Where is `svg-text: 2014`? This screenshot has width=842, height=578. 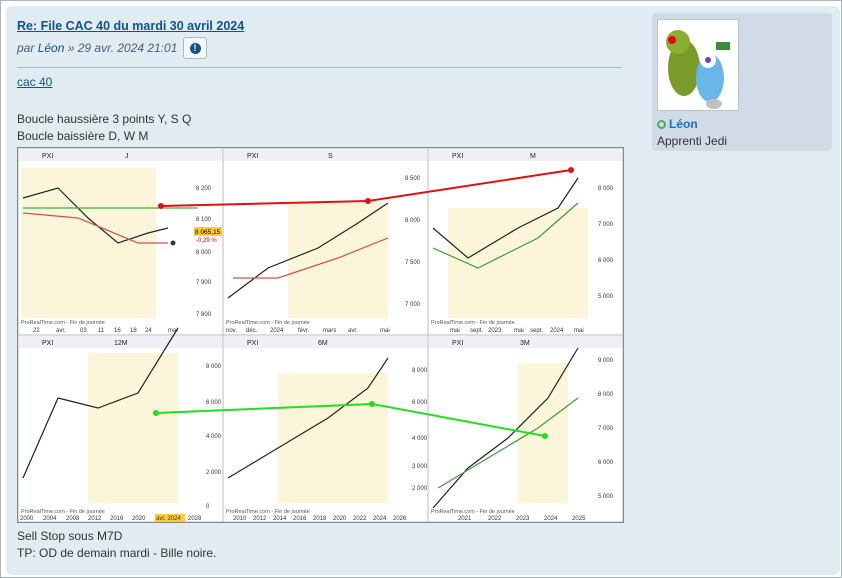 svg-text: 2014 is located at coordinates (280, 519).